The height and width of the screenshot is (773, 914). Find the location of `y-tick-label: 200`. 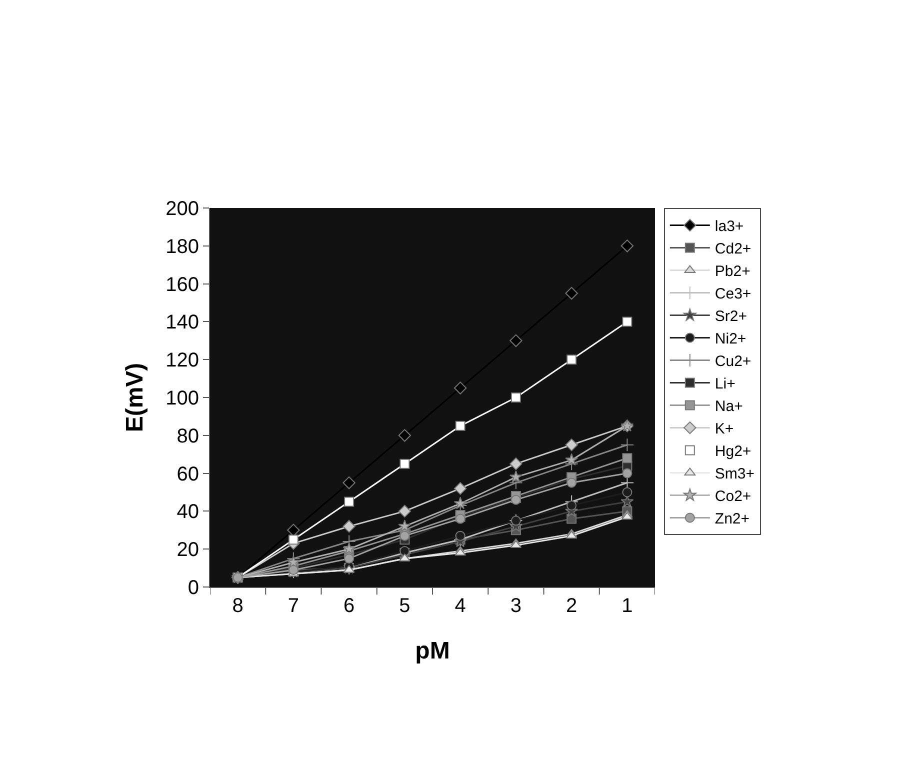

y-tick-label: 200 is located at coordinates (182, 209).